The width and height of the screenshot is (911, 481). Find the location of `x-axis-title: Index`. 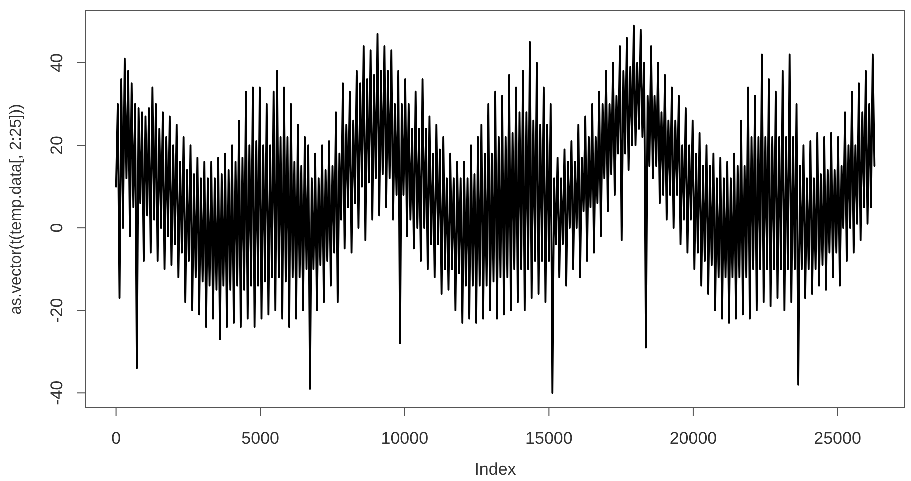

x-axis-title: Index is located at coordinates (495, 469).